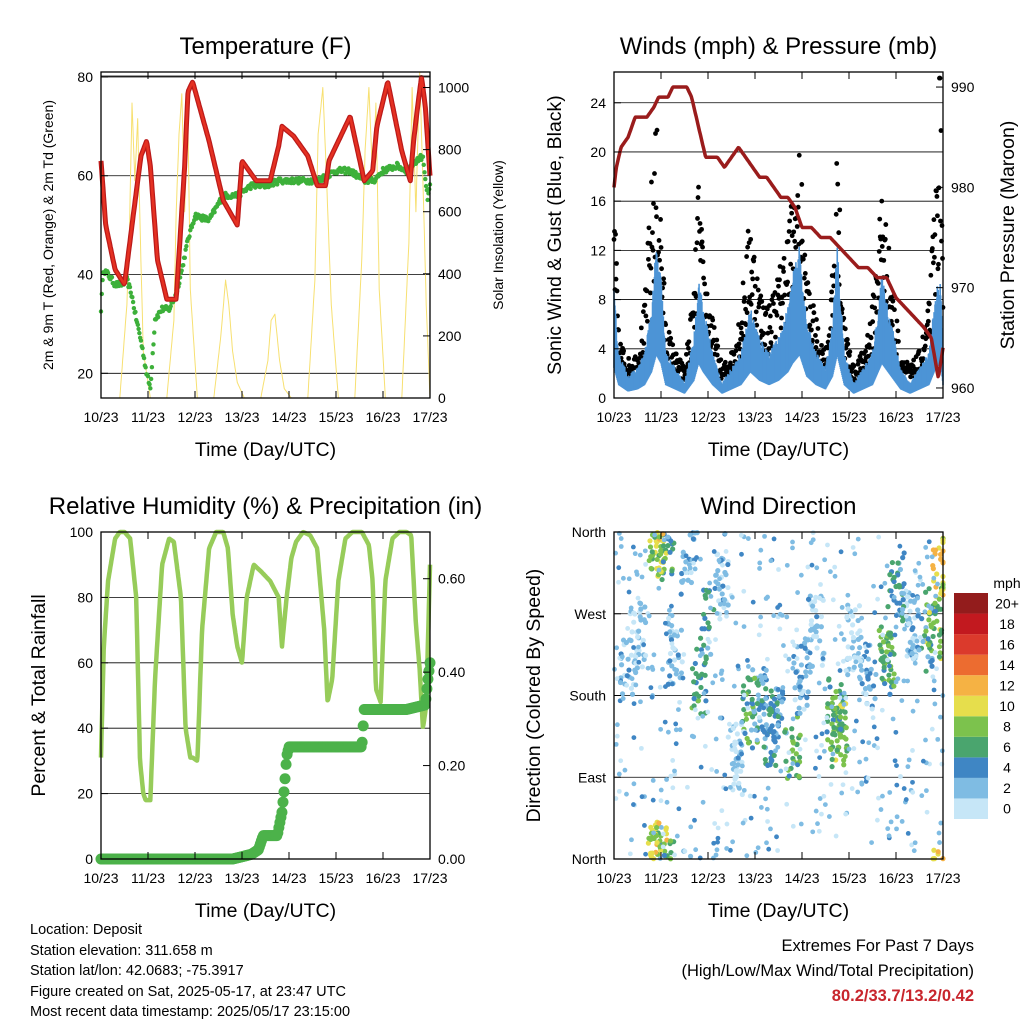 The width and height of the screenshot is (1024, 1024). Describe the element at coordinates (778, 506) in the screenshot. I see `direction-title: Wind Direction` at that location.